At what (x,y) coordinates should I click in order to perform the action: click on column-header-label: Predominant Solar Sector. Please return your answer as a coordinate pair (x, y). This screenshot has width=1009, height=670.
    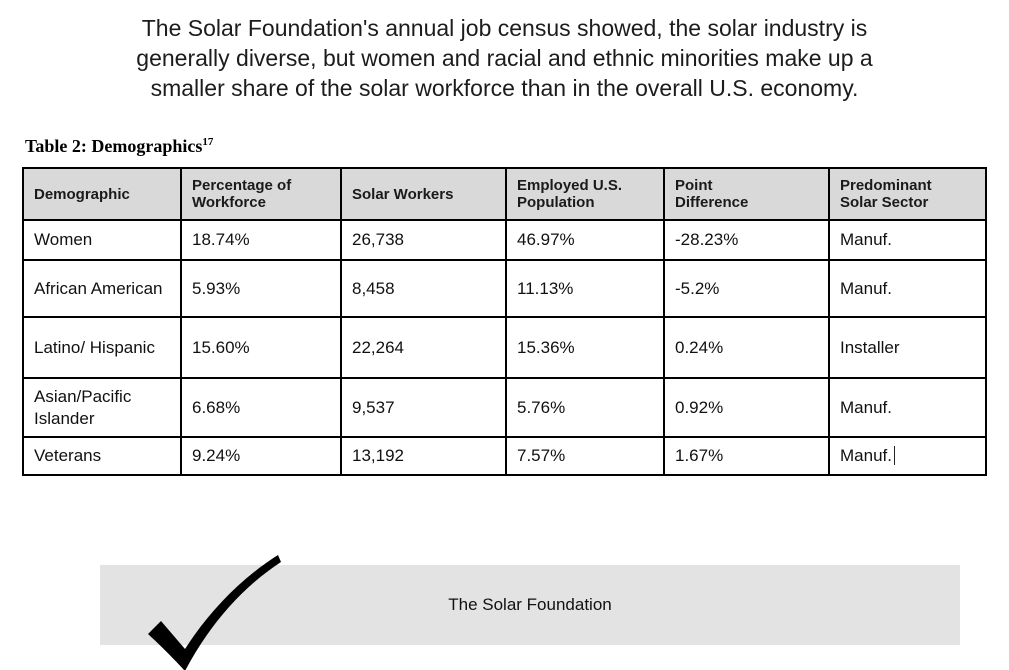
    Looking at the image, I should click on (886, 194).